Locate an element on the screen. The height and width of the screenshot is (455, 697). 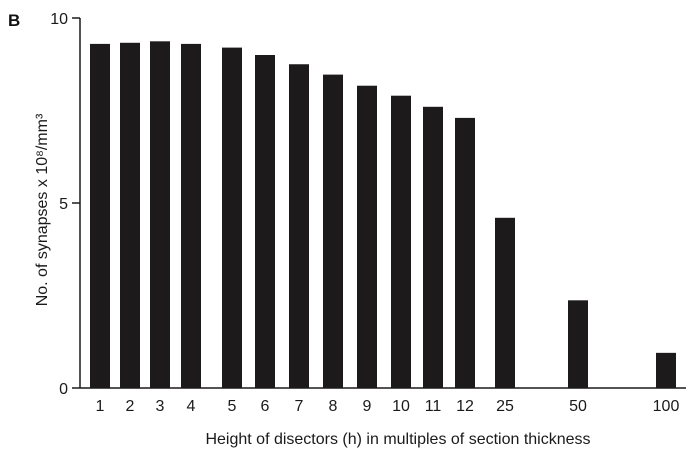
x-tick-label: 5 is located at coordinates (232, 406).